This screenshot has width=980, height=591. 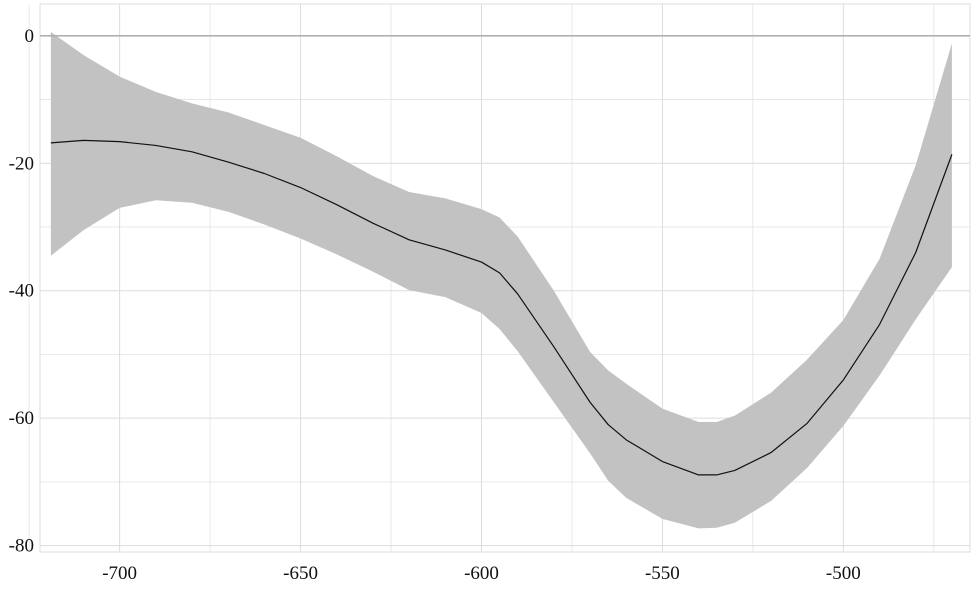 I want to click on y-axis-tick-labels: 0 -20 -40 -60 -80, so click(x=21, y=291).